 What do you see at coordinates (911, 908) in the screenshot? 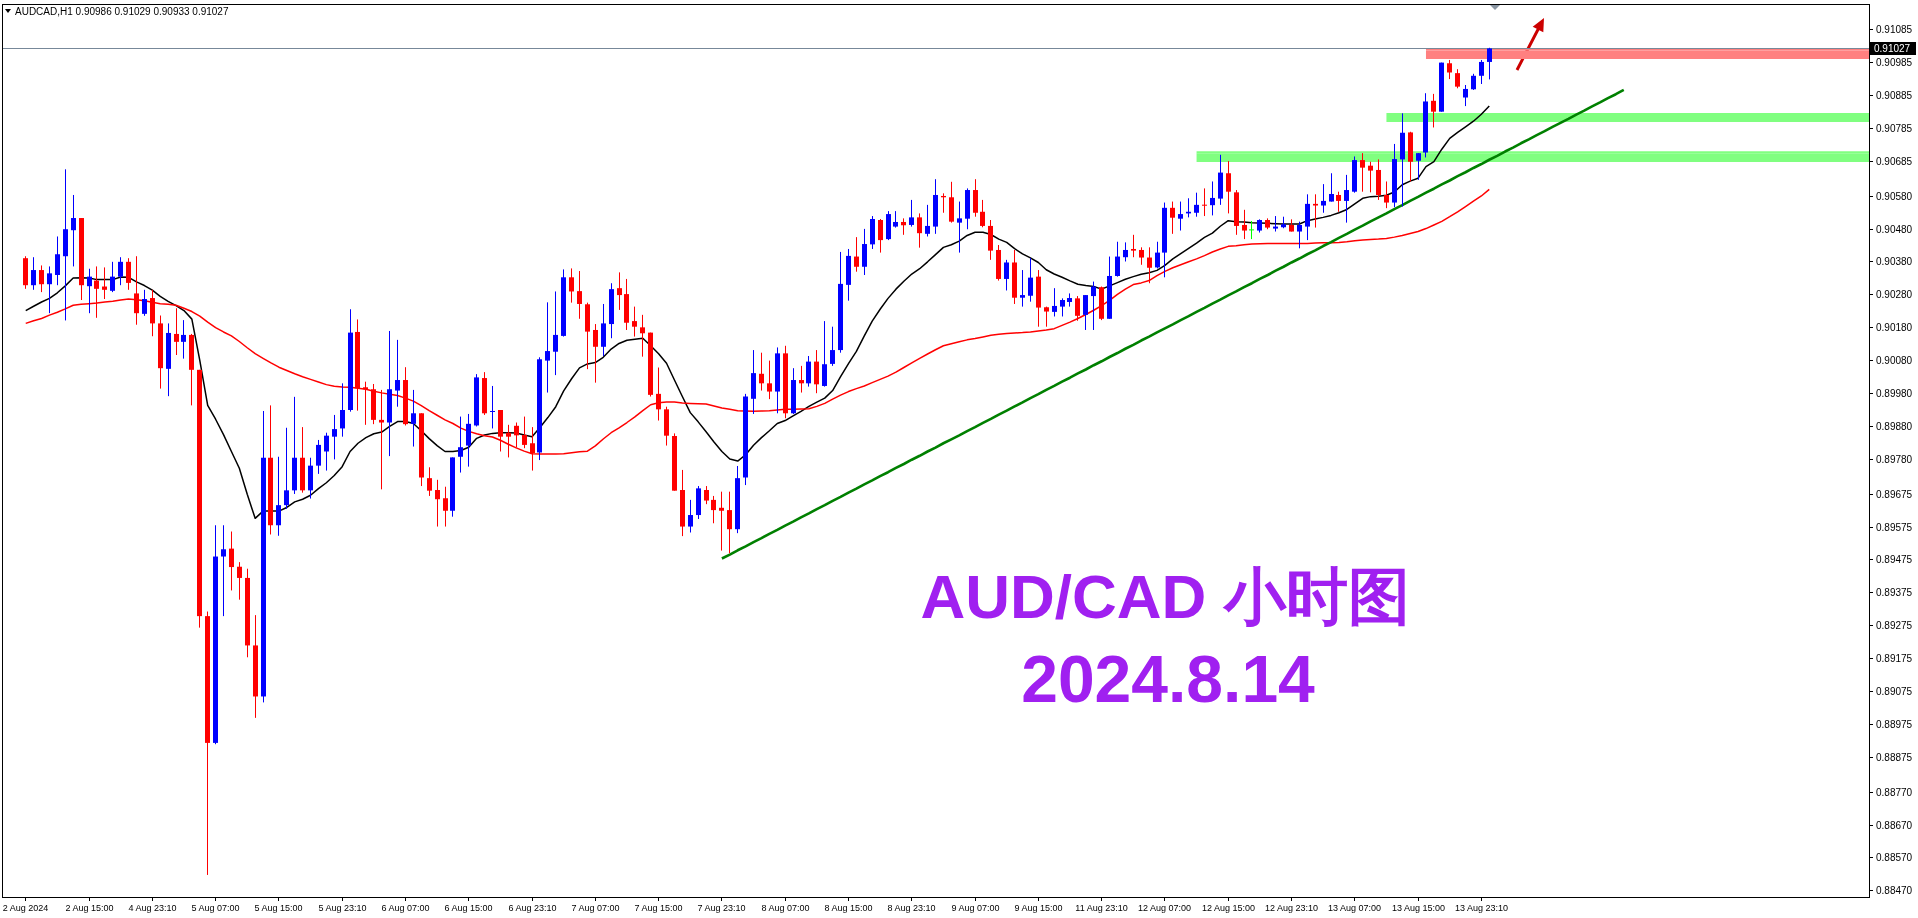
I see `x-tick-label: 8 Aug 23:10` at bounding box center [911, 908].